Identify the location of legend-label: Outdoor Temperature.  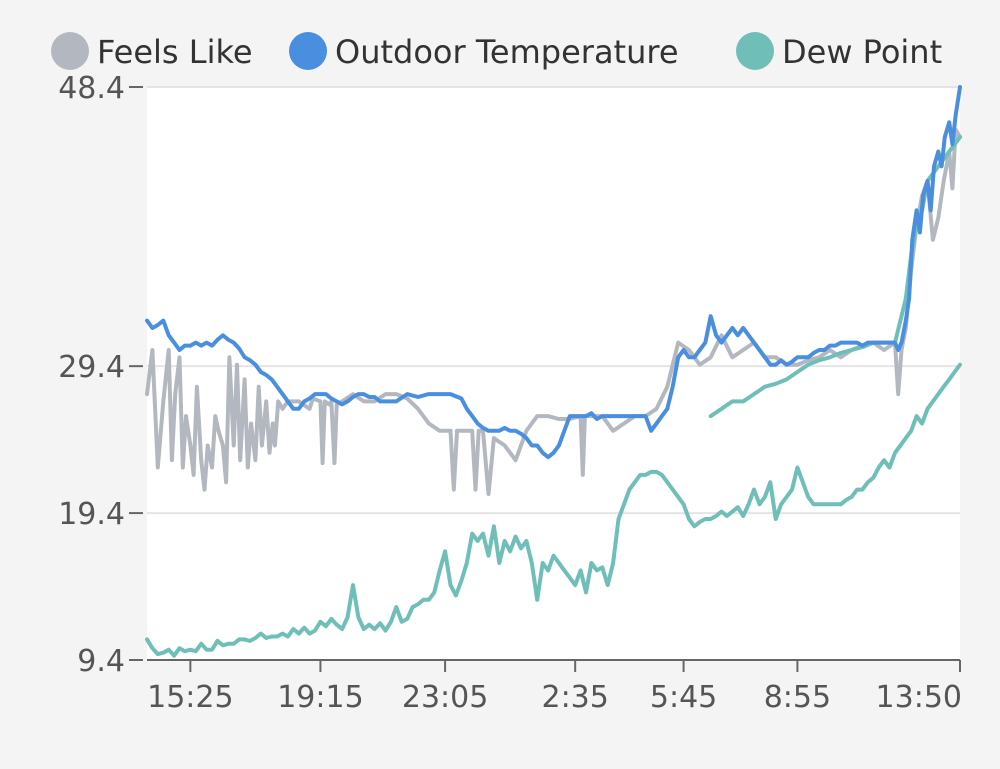
(507, 52).